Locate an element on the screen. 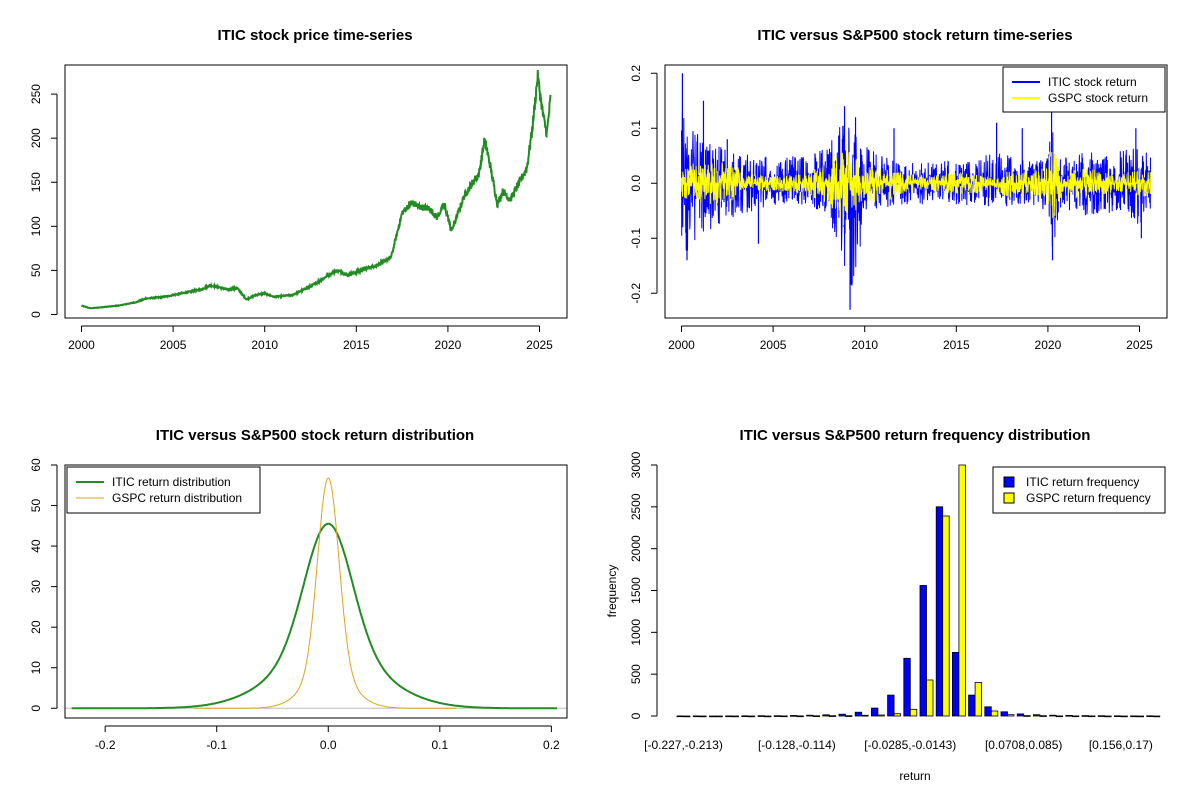  x-tick-label: [-0.128,-0.114) is located at coordinates (797, 745).